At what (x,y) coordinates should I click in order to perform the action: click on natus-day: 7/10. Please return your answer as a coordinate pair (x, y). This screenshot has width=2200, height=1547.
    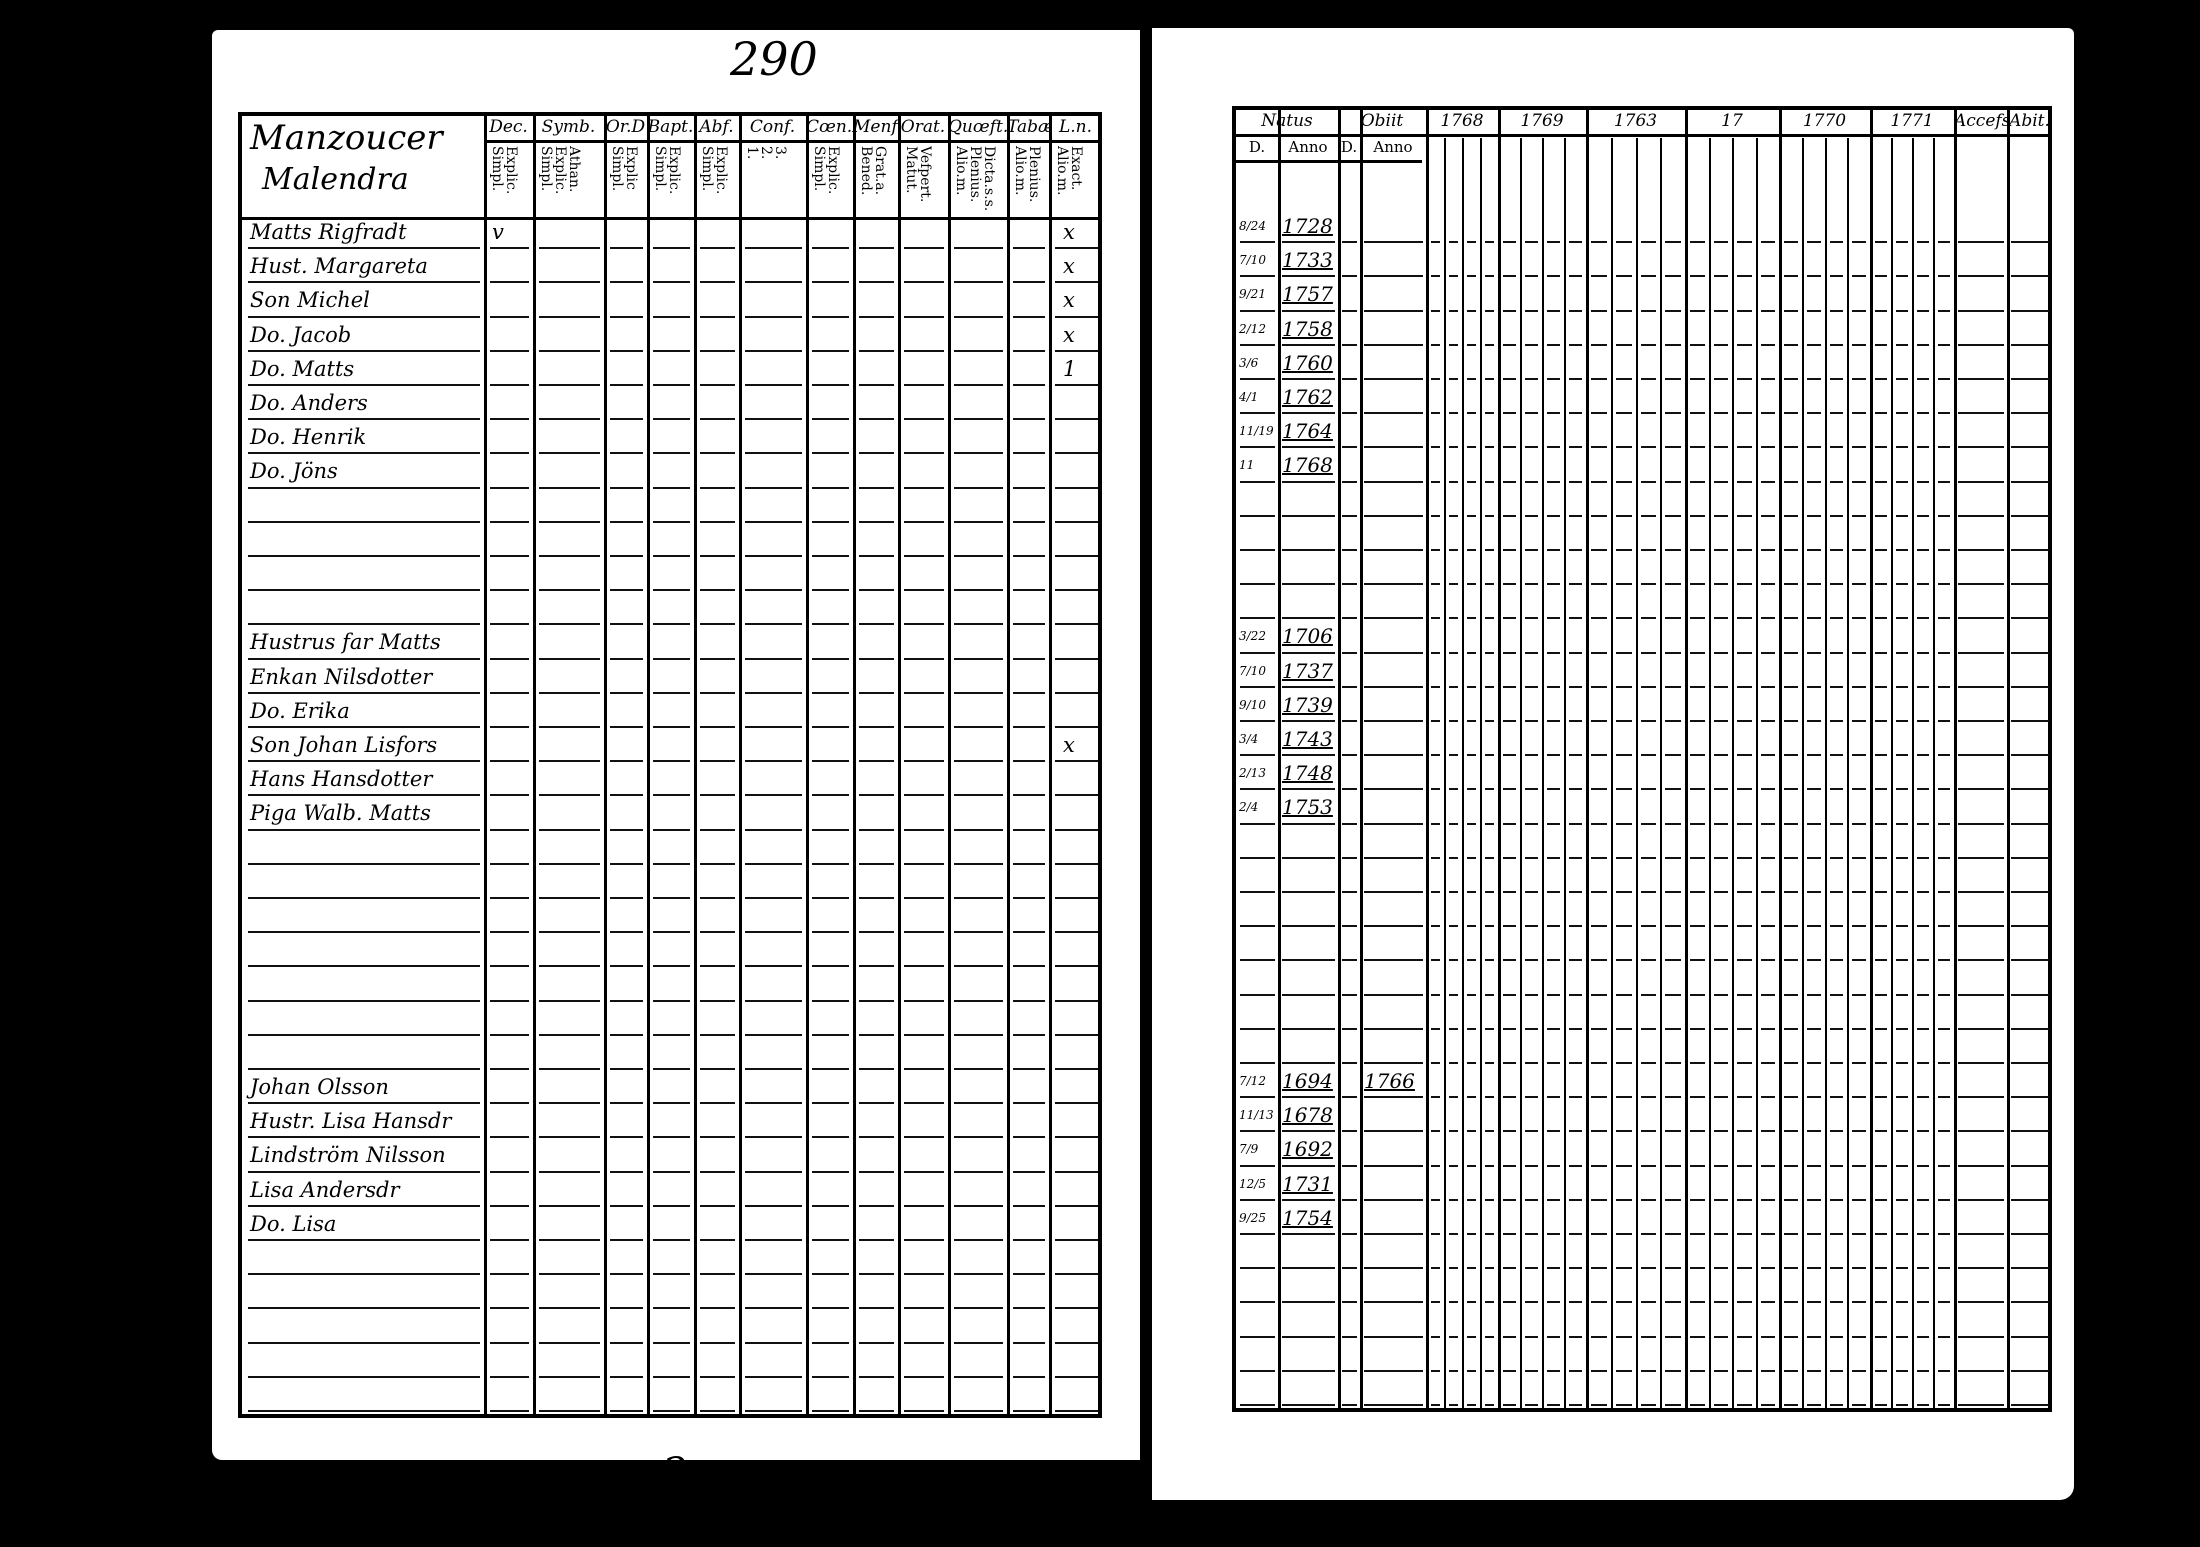
    Looking at the image, I should click on (1252, 670).